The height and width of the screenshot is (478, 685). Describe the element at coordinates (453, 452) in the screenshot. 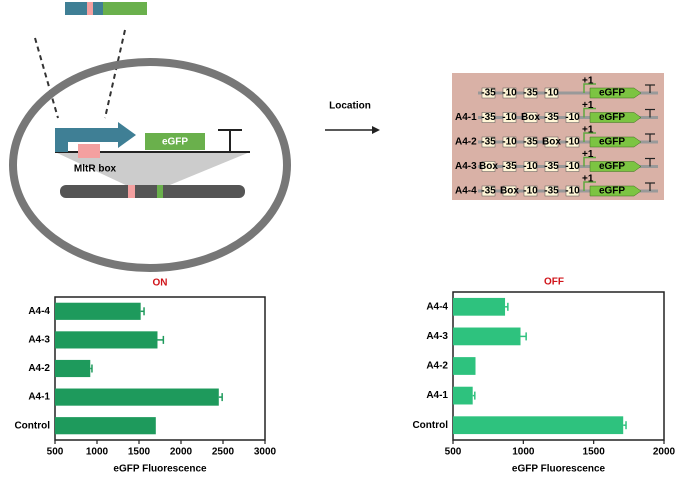

I see `x-tick-label: 500` at that location.